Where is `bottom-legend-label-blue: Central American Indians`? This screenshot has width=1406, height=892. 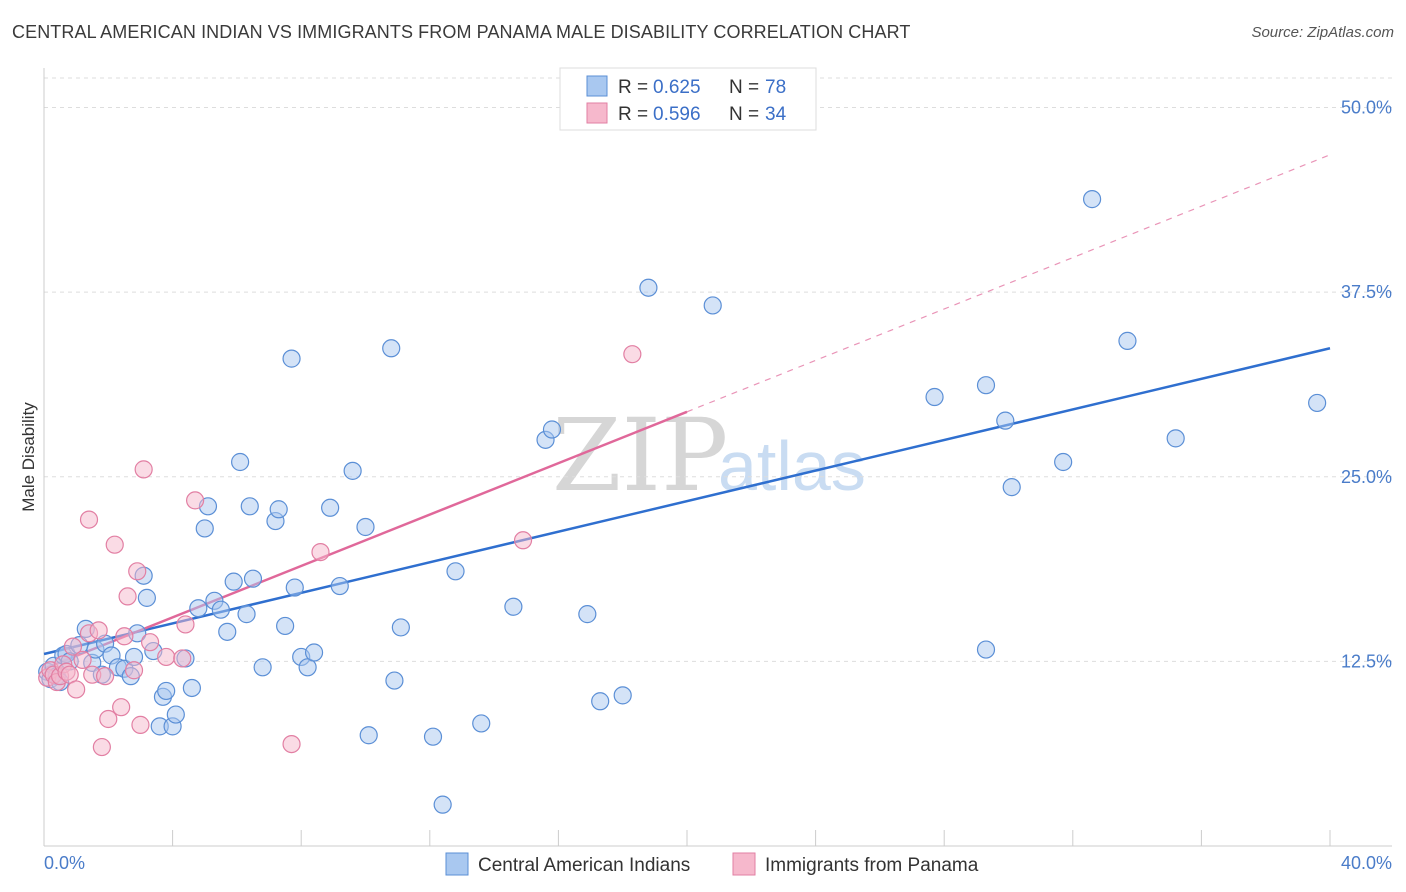
bottom-legend-label-blue: Central American Indians is located at coordinates (584, 865).